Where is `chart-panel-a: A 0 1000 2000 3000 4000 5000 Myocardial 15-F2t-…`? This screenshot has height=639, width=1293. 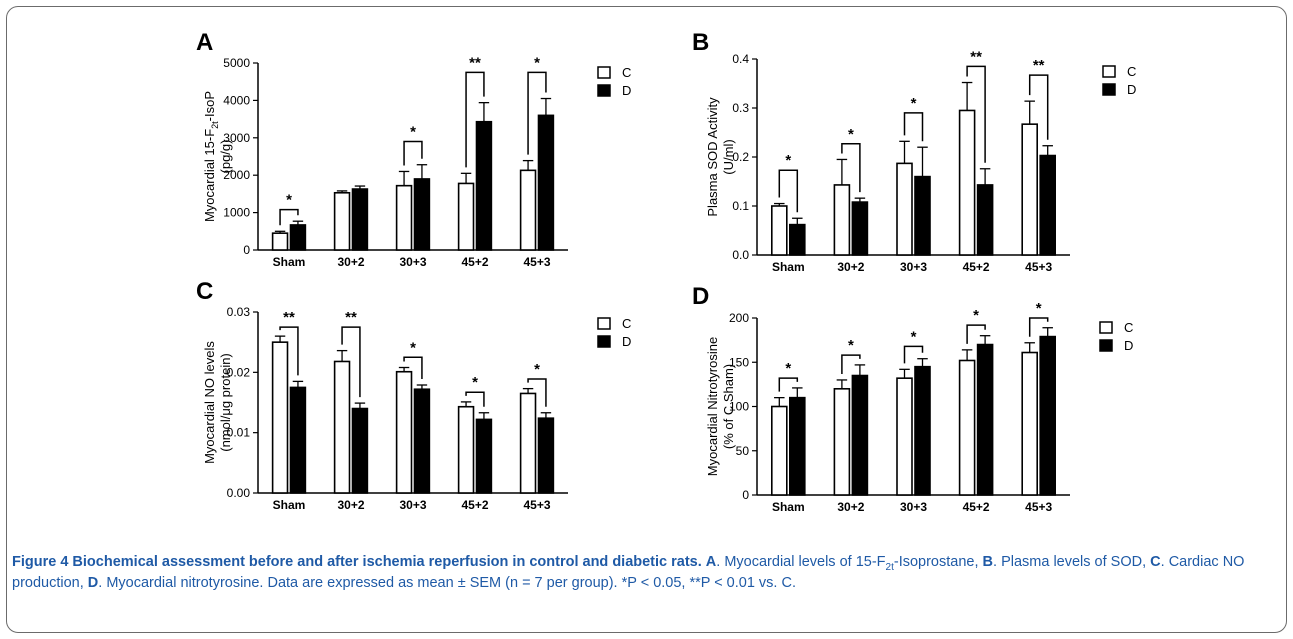
chart-panel-a: A 0 1000 2000 3000 4000 5000 Myocardial 15-F2t-… is located at coordinates (413, 149).